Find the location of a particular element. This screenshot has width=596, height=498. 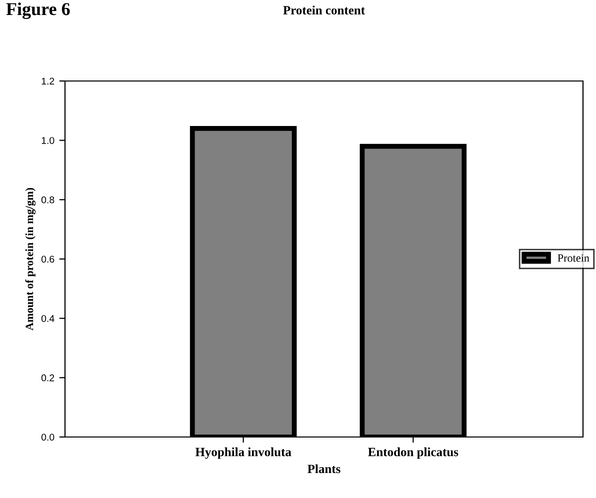

y-tick-label: 0.4 is located at coordinates (47, 318).